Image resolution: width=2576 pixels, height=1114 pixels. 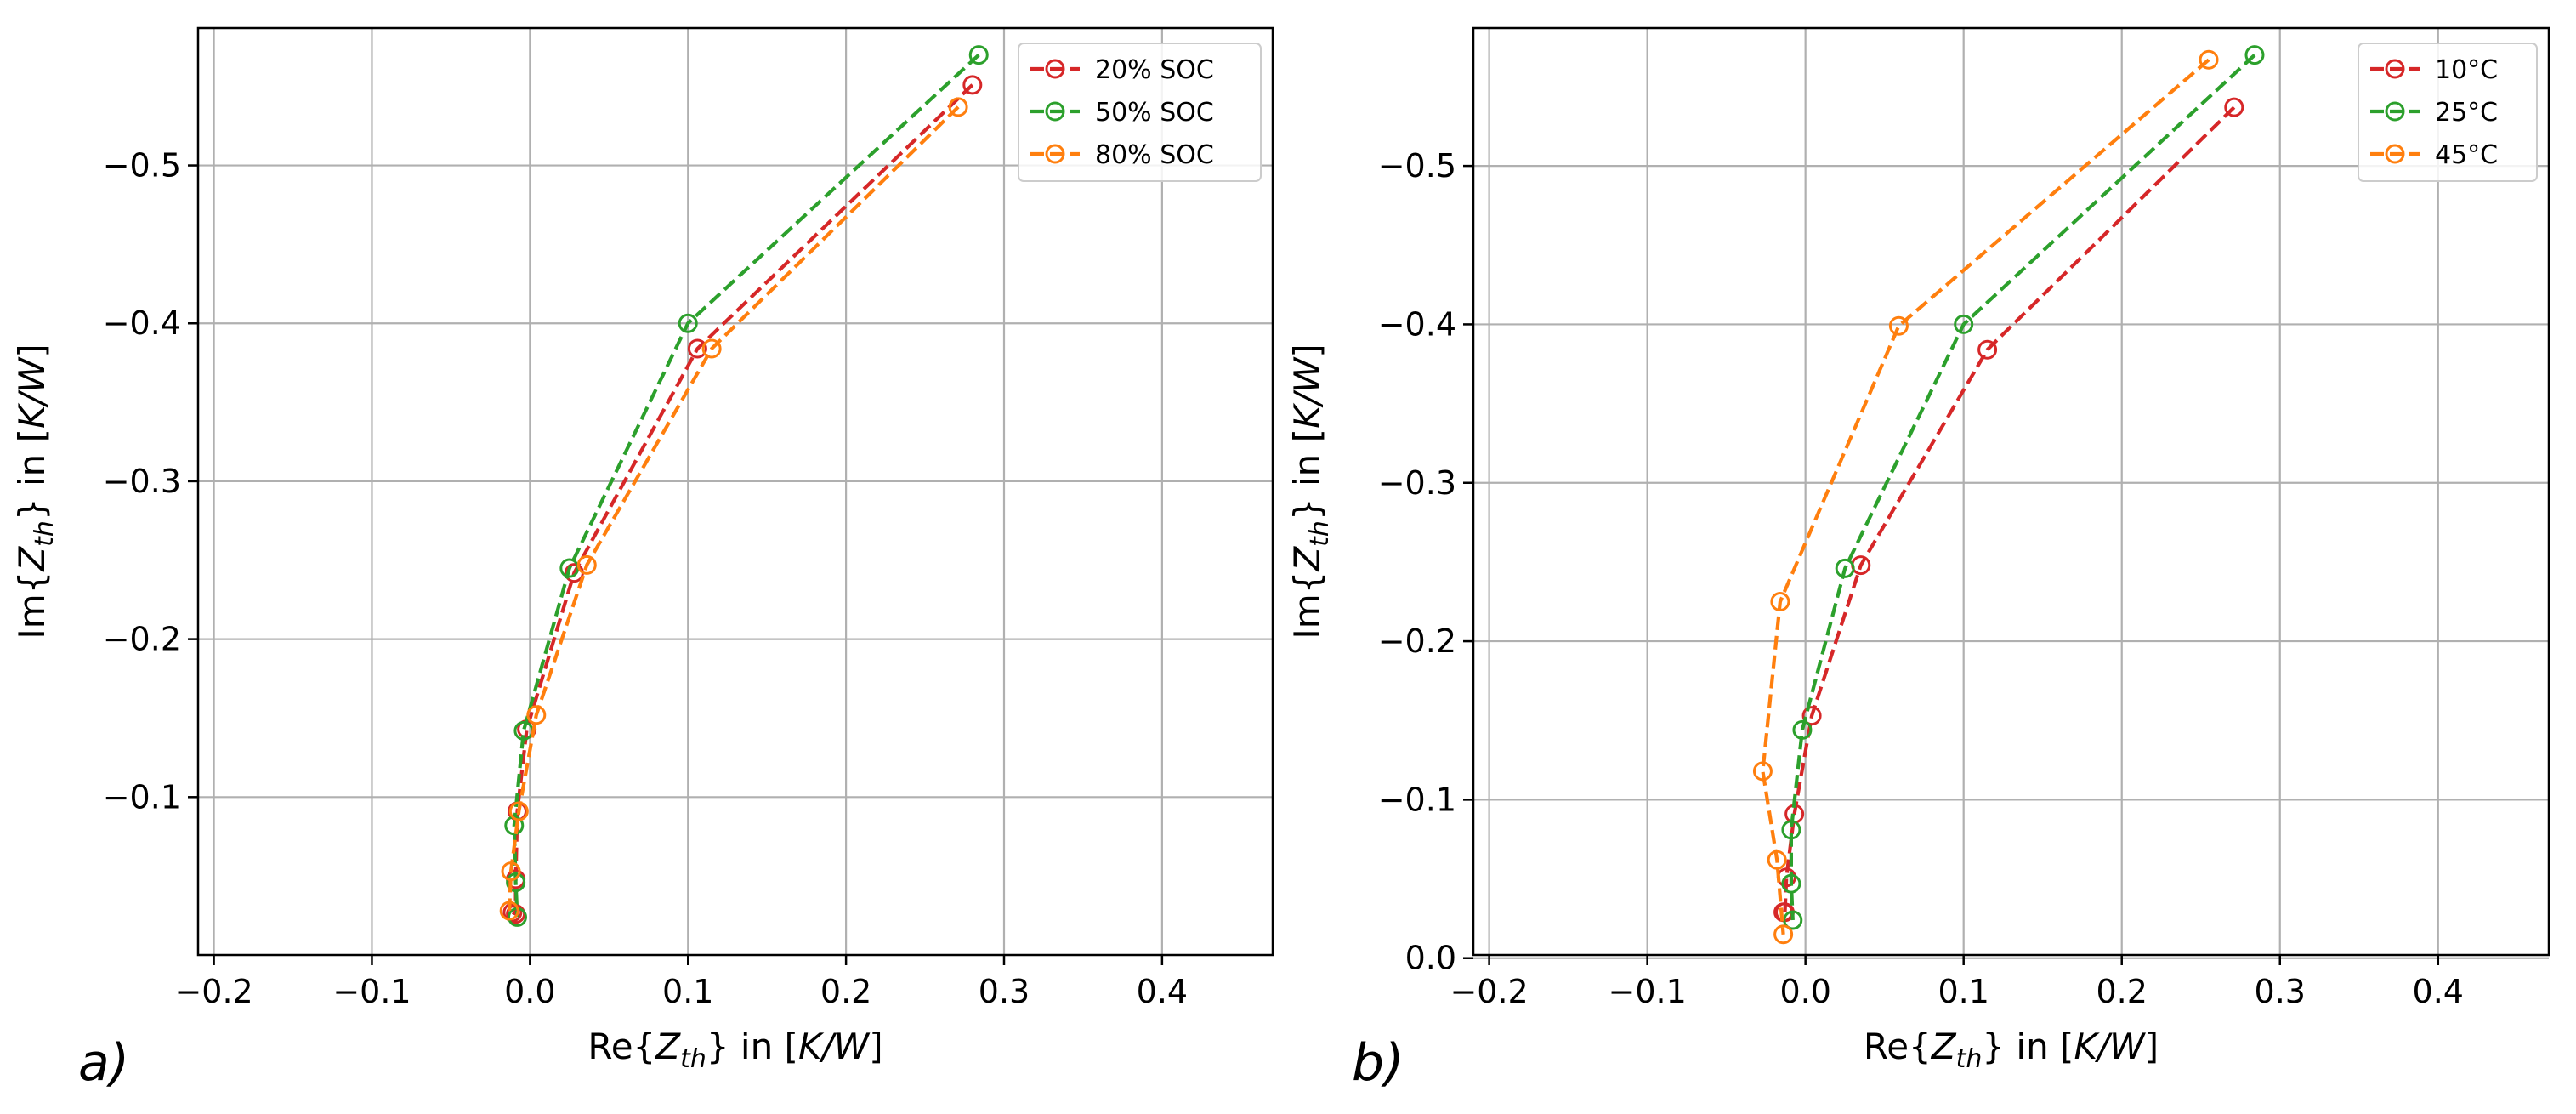 What do you see at coordinates (104, 1063) in the screenshot?
I see `panel-label: a)` at bounding box center [104, 1063].